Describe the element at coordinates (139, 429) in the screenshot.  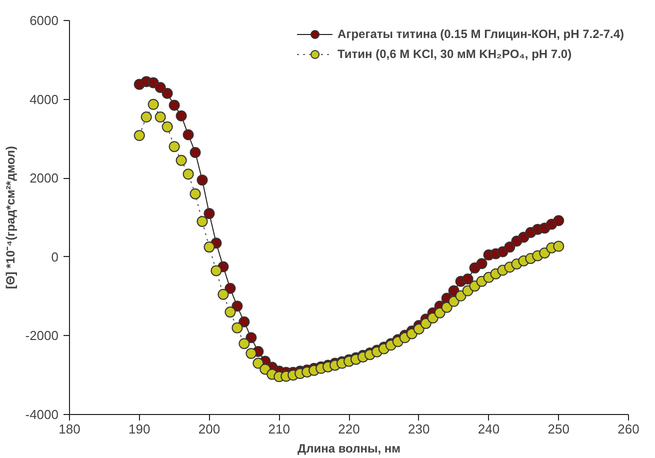
I see `x-tick-label: 190` at that location.